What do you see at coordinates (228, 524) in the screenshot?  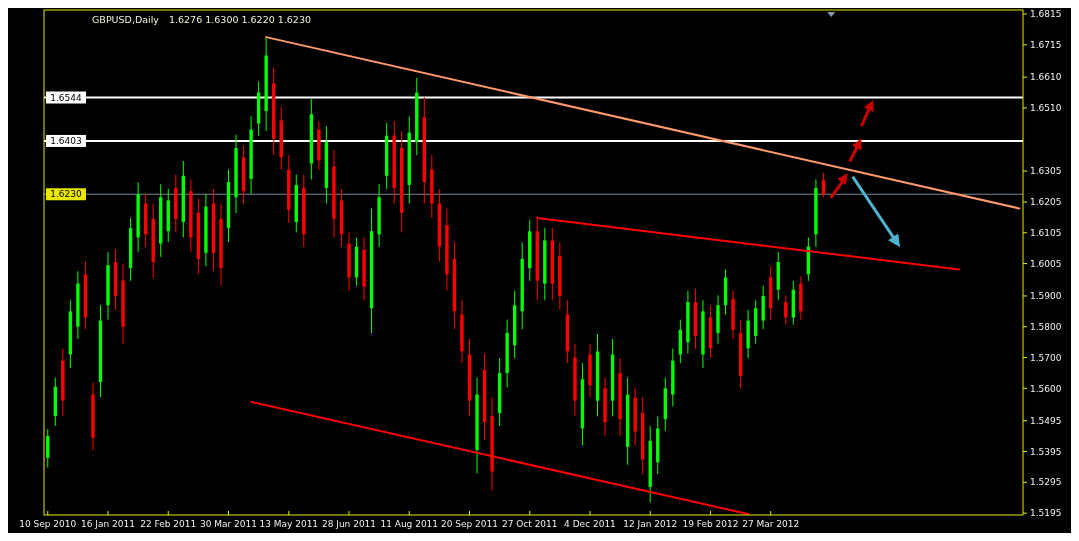 I see `x-tick-label: 30 Mar 2011` at bounding box center [228, 524].